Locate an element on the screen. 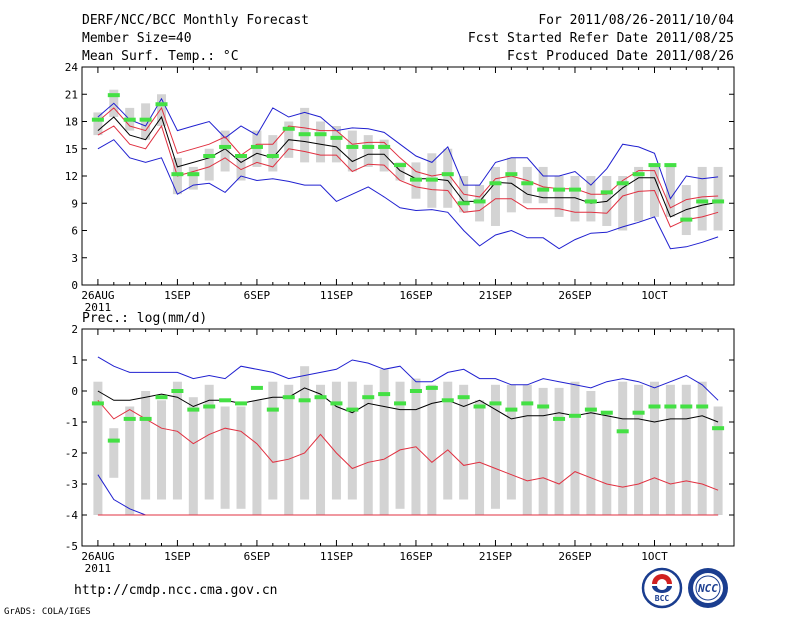  precip-label: Prec.: log(mm/d) is located at coordinates (144, 318).